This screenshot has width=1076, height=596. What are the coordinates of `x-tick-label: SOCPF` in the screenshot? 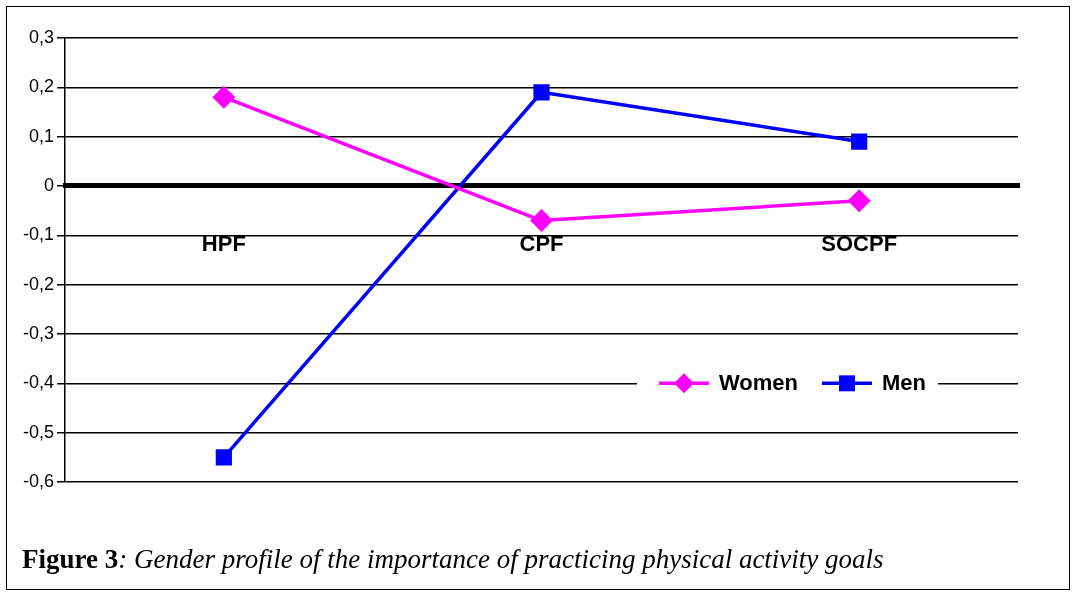 It's located at (859, 244).